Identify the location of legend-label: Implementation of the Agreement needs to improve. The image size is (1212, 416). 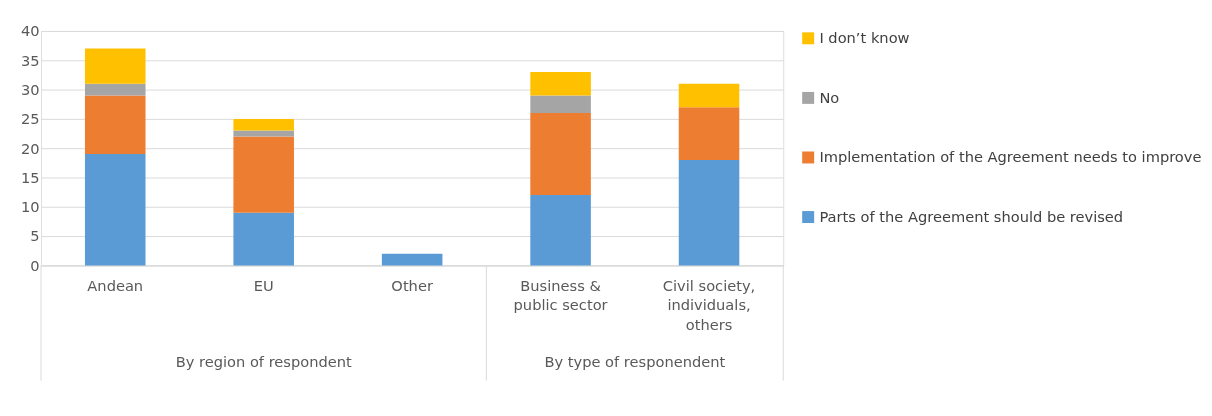
(1010, 157).